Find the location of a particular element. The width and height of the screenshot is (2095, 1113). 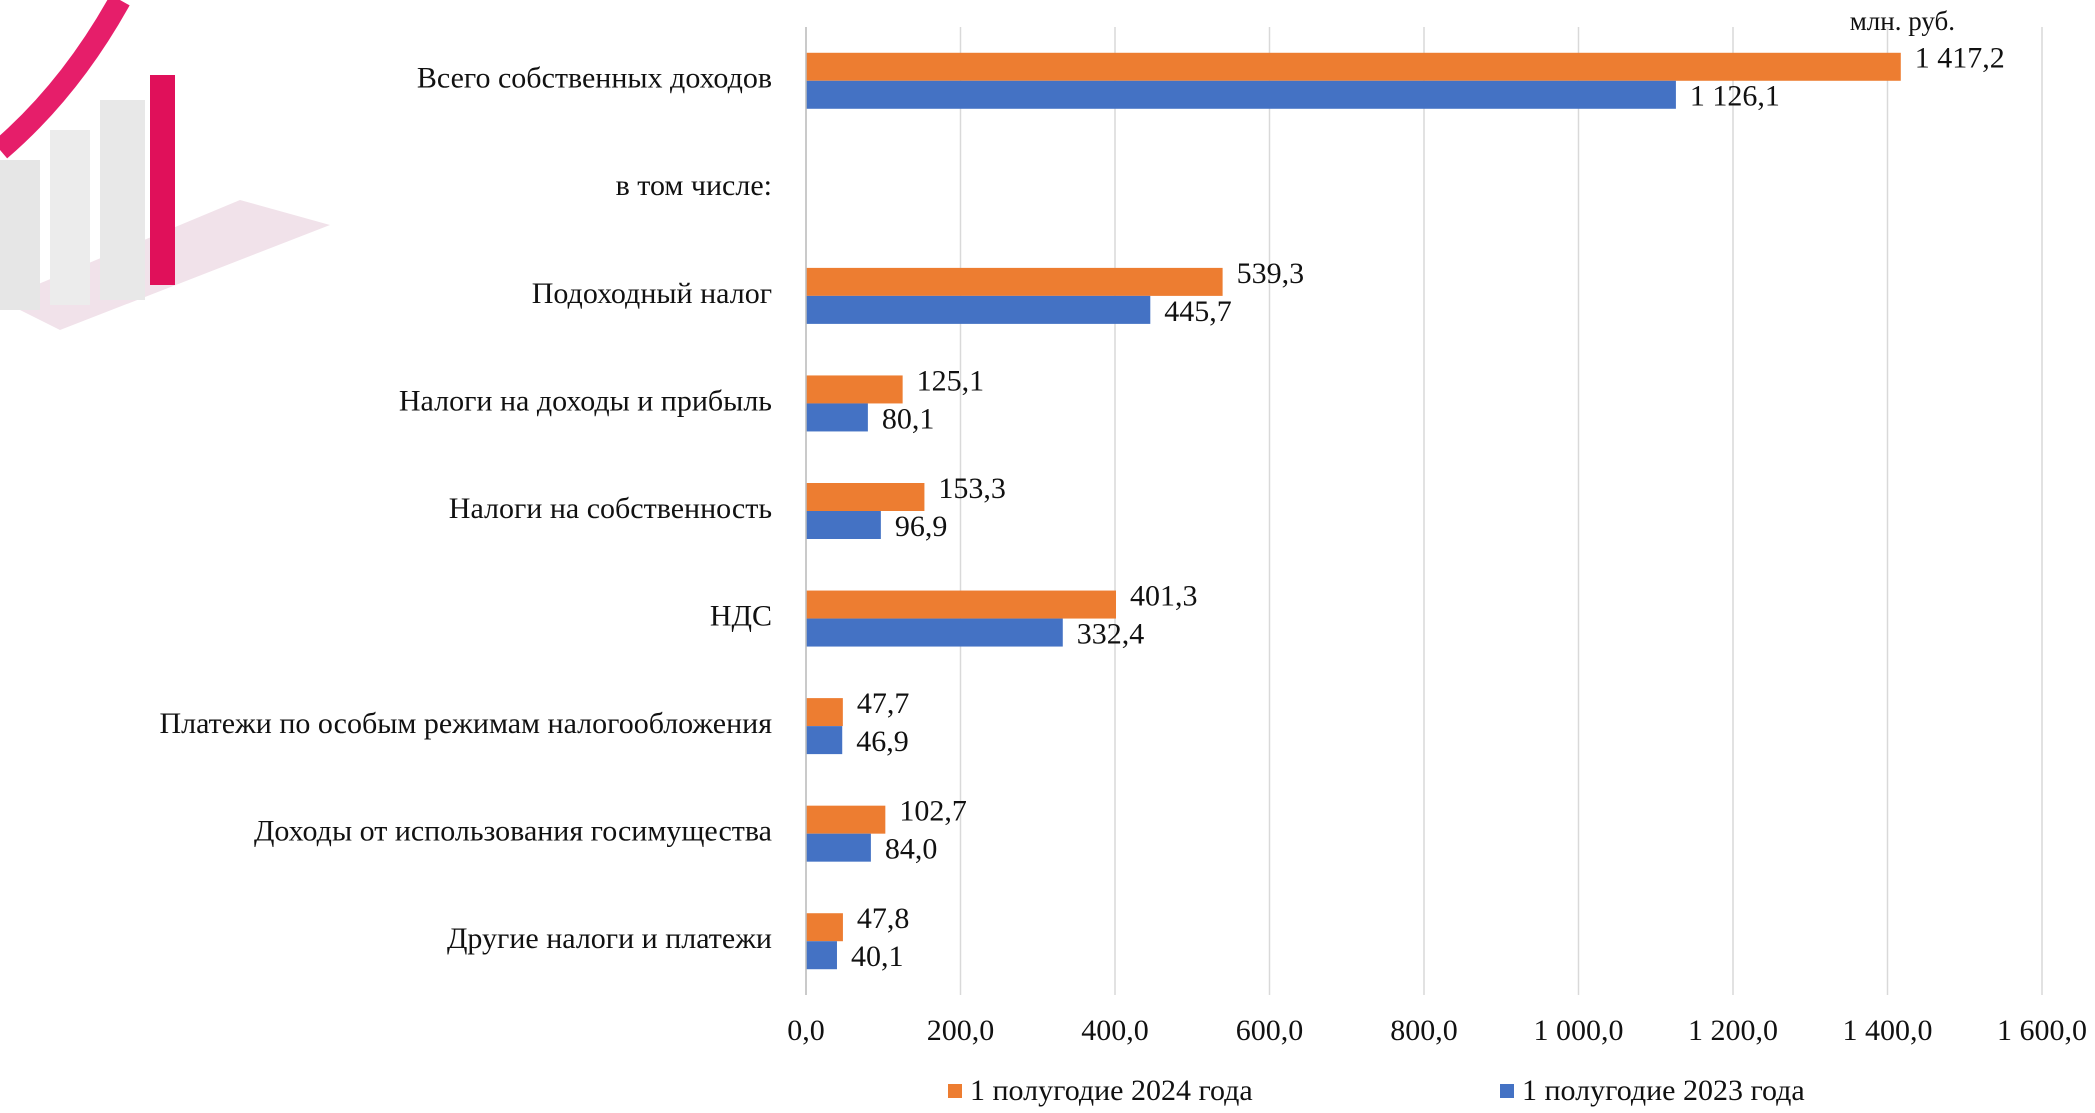

decoration is located at coordinates (165, 165).